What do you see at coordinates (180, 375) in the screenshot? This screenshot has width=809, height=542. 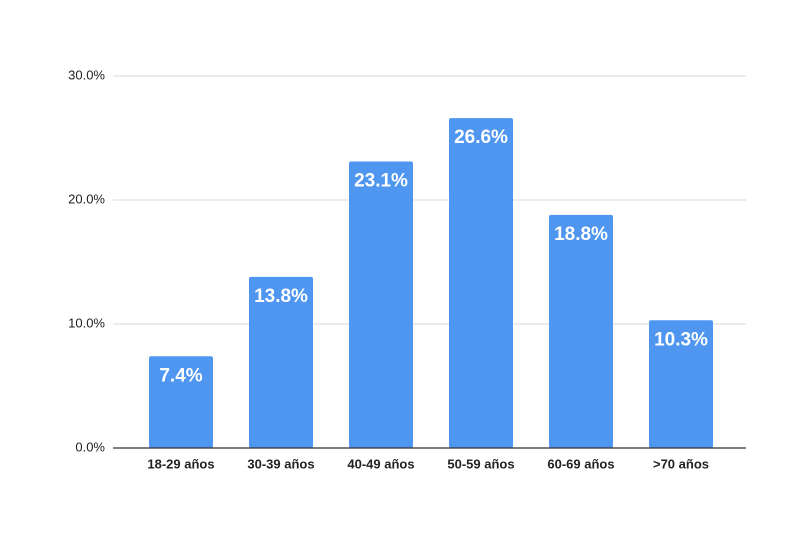 I see `data-label: 7.4%` at bounding box center [180, 375].